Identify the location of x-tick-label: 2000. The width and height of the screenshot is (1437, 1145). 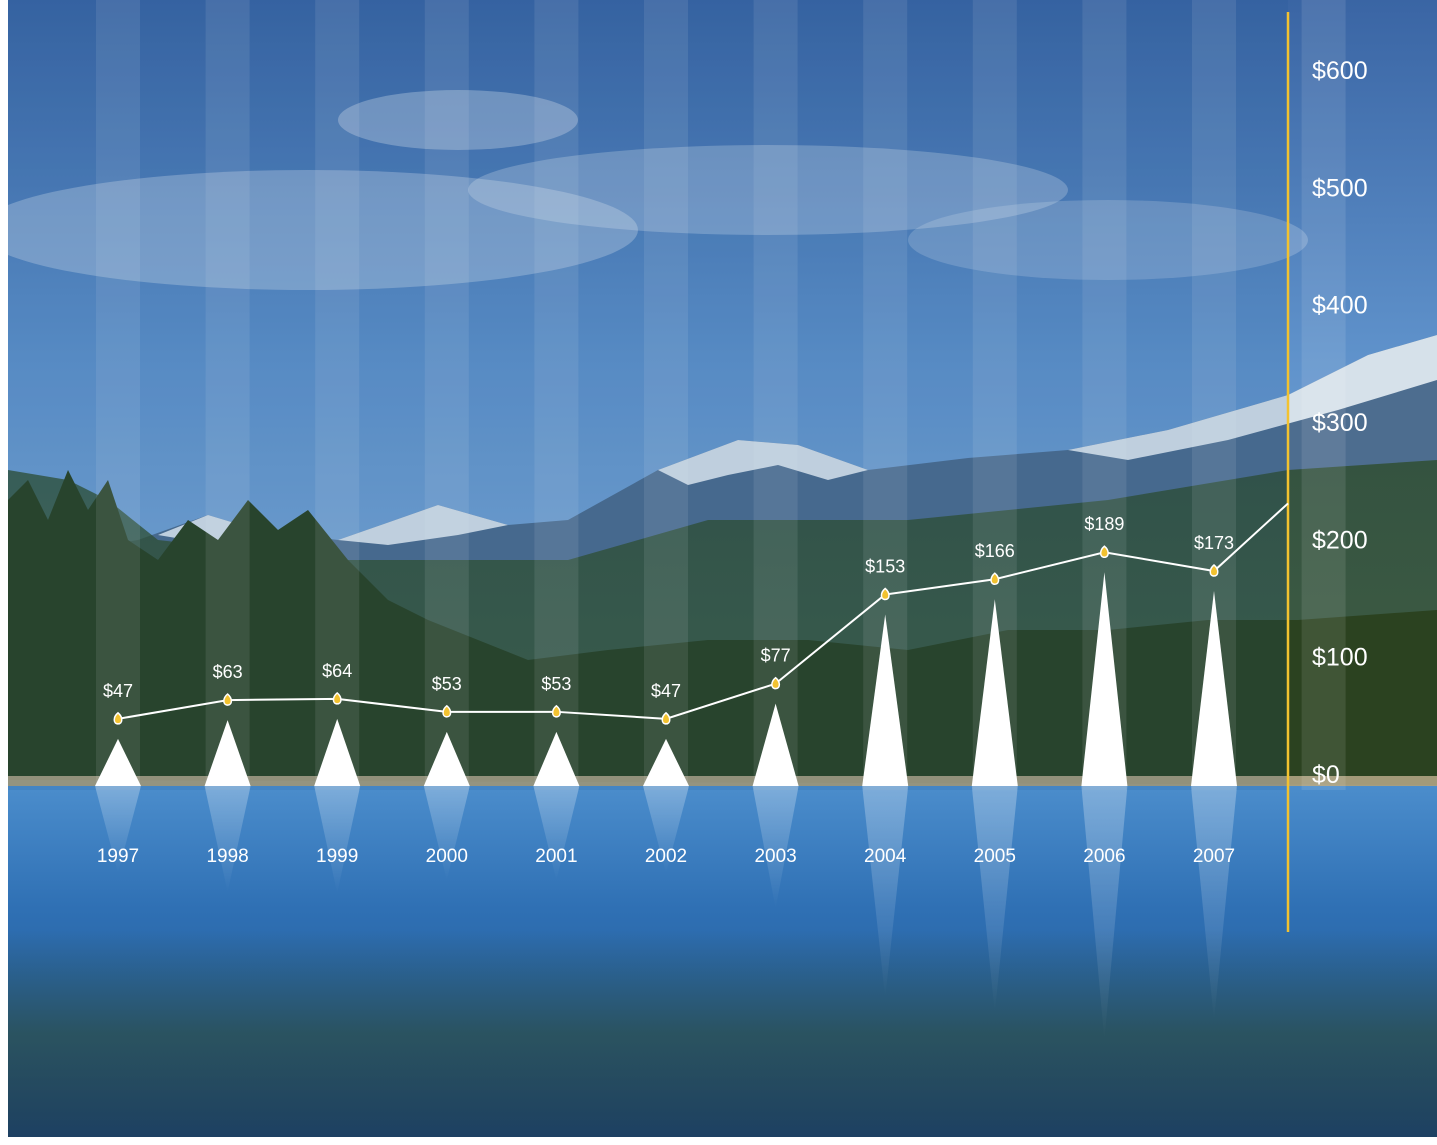
(447, 856).